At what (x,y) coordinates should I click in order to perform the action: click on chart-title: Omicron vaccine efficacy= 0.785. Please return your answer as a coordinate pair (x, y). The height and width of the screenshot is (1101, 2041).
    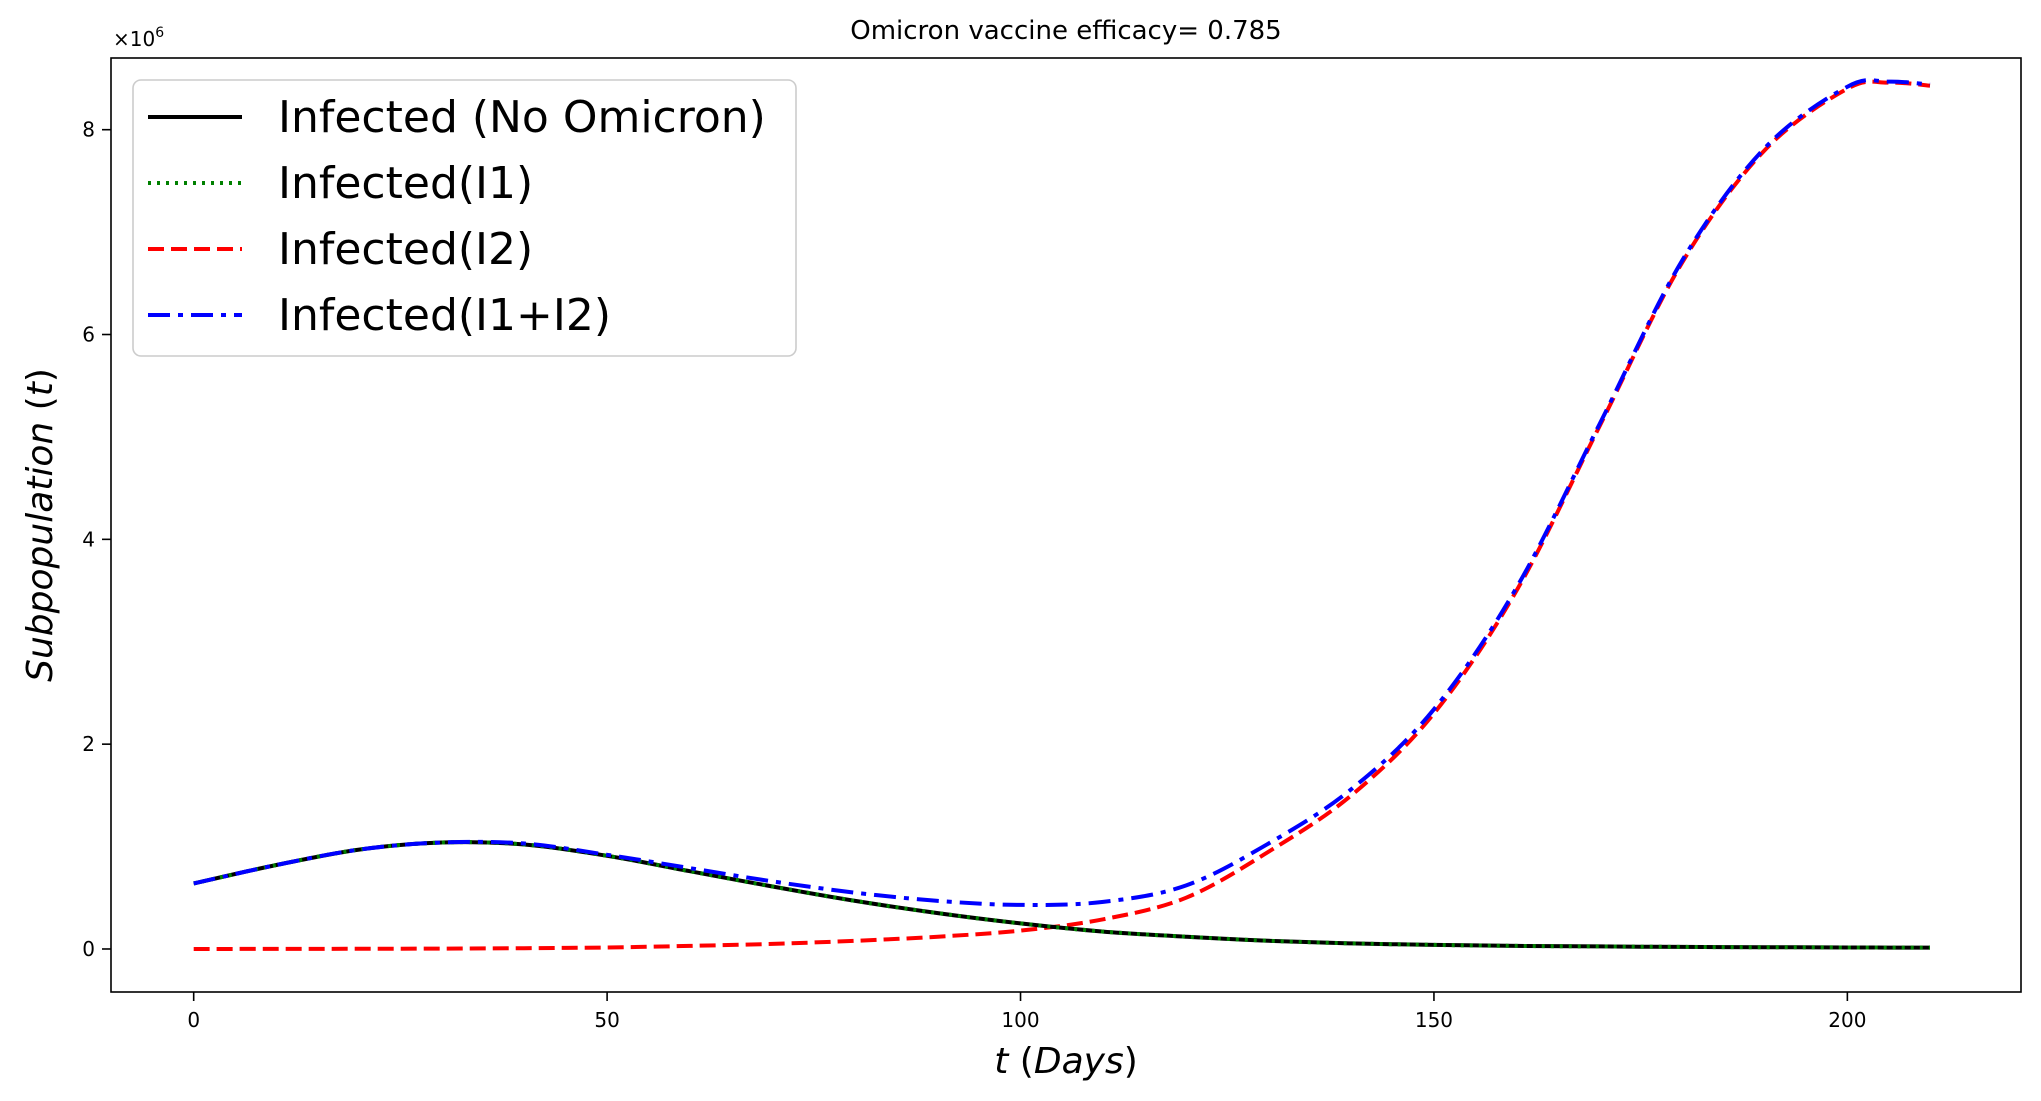
    Looking at the image, I should click on (1065, 31).